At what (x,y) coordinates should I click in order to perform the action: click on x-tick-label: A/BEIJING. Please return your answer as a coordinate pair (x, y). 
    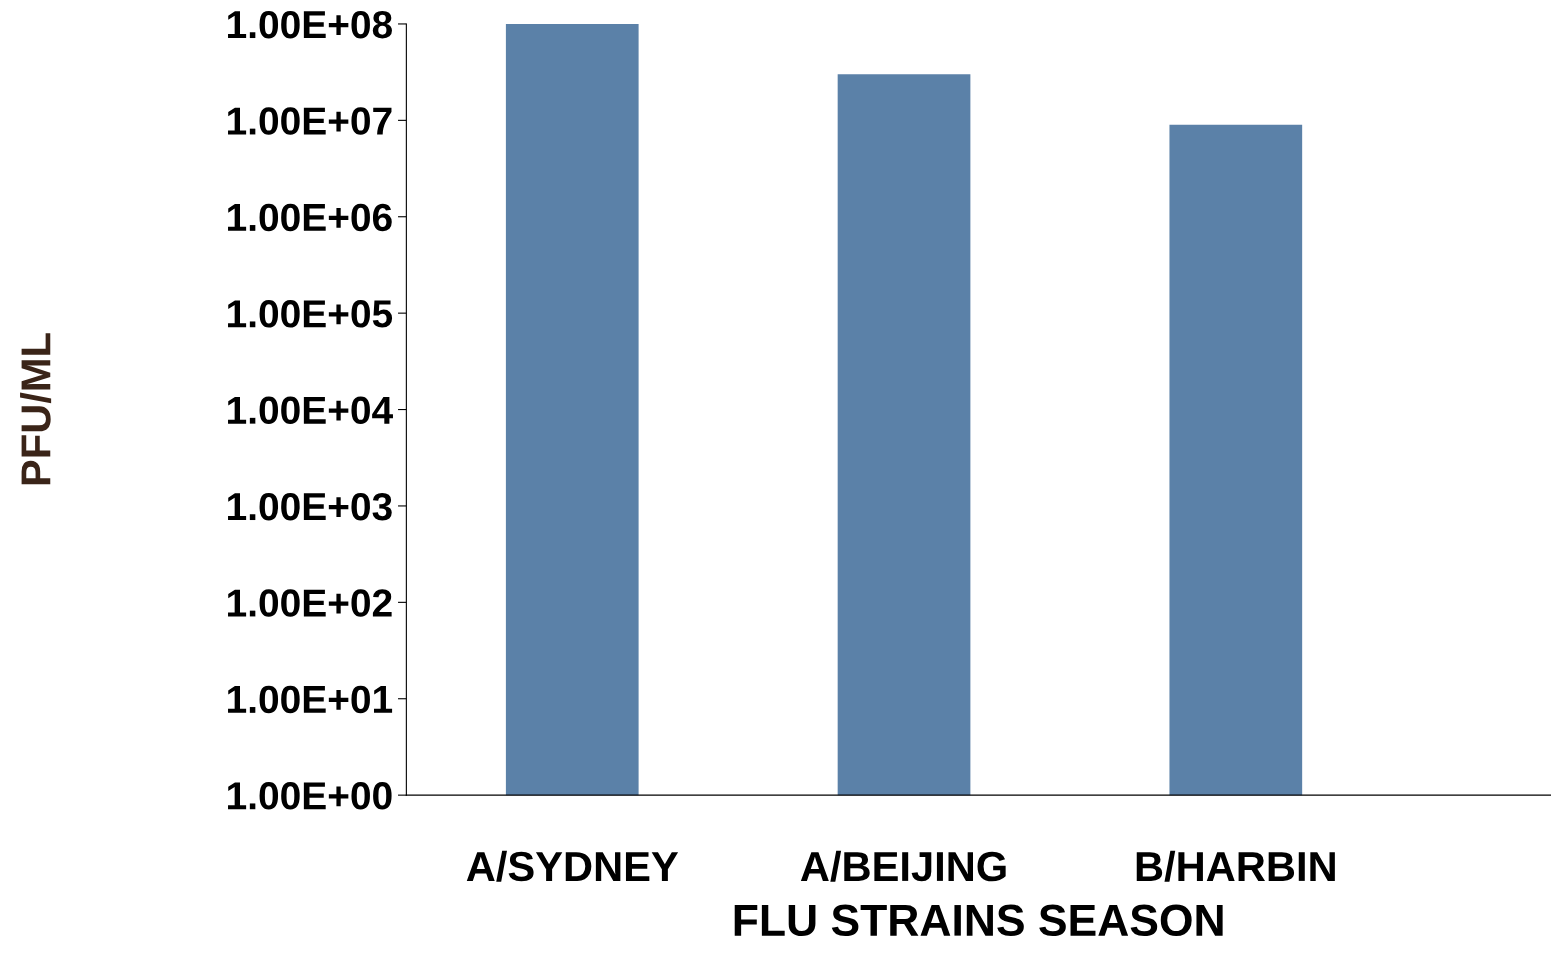
    Looking at the image, I should click on (903, 866).